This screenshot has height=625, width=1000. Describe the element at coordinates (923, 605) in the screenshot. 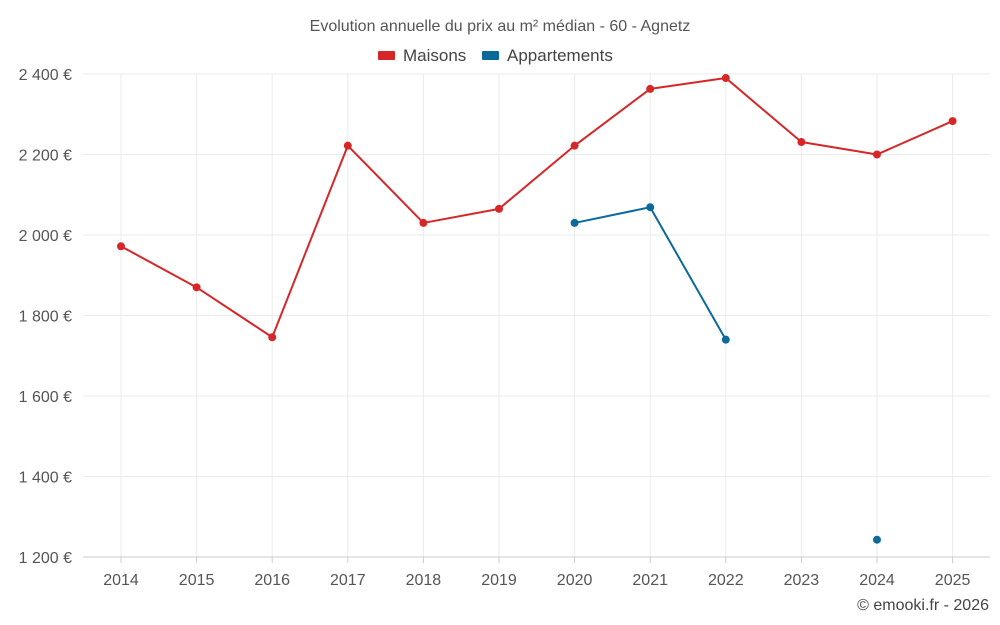

I see `credit-text: © emooki.fr - 2026` at that location.